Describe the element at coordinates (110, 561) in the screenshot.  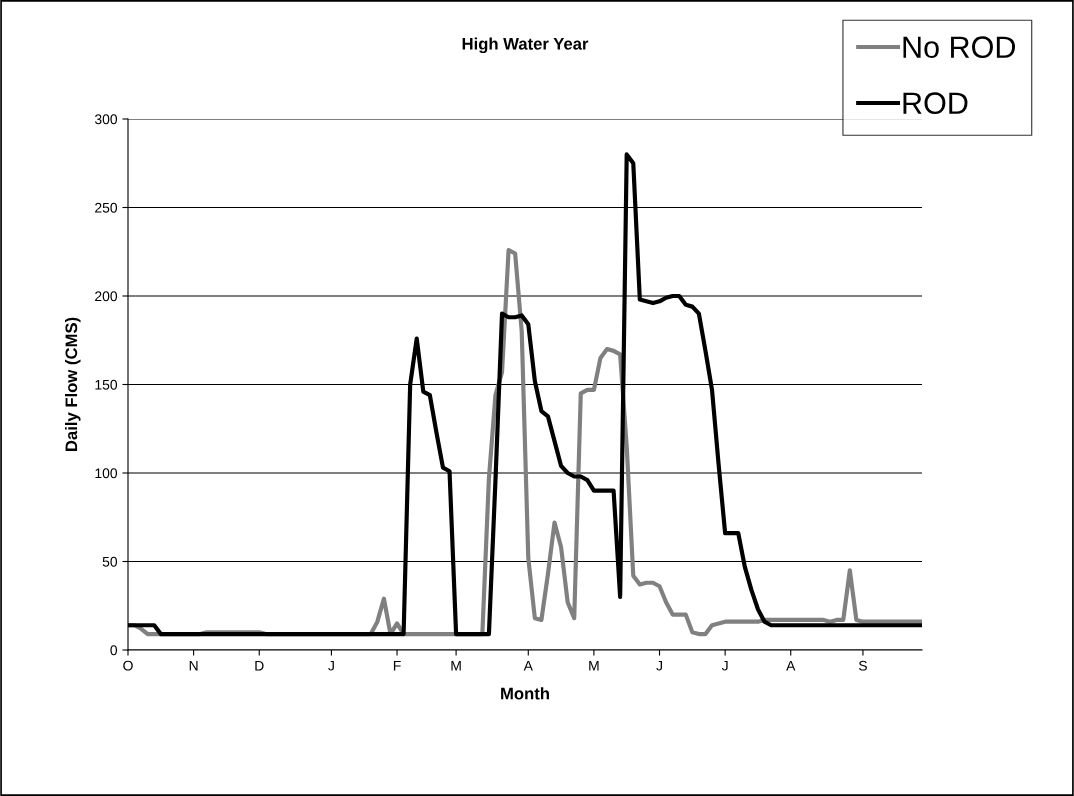
I see `y-tick-label: 50` at that location.